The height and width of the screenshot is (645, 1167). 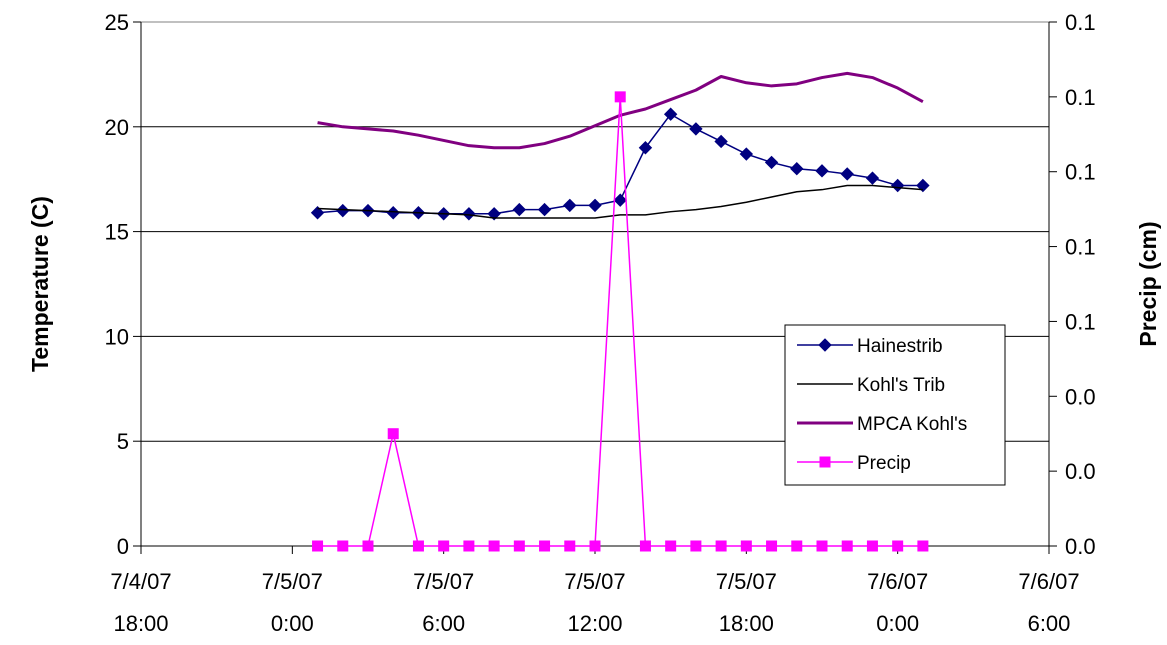 I want to click on legend: Hainestrib Kohl's Trib MPCA Kohl's Precip, so click(x=895, y=405).